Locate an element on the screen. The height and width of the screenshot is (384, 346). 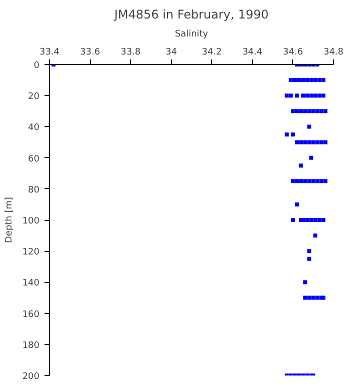
y-tick-label: 60 is located at coordinates (34, 159).